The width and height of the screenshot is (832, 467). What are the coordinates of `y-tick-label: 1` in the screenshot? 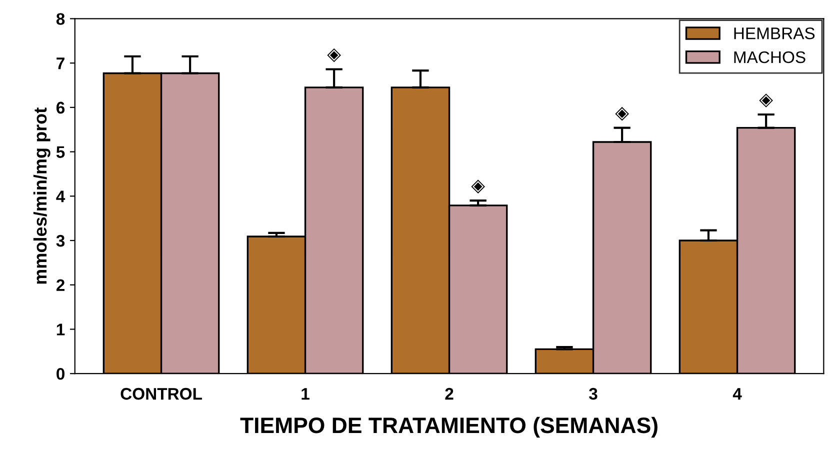 It's located at (60, 330).